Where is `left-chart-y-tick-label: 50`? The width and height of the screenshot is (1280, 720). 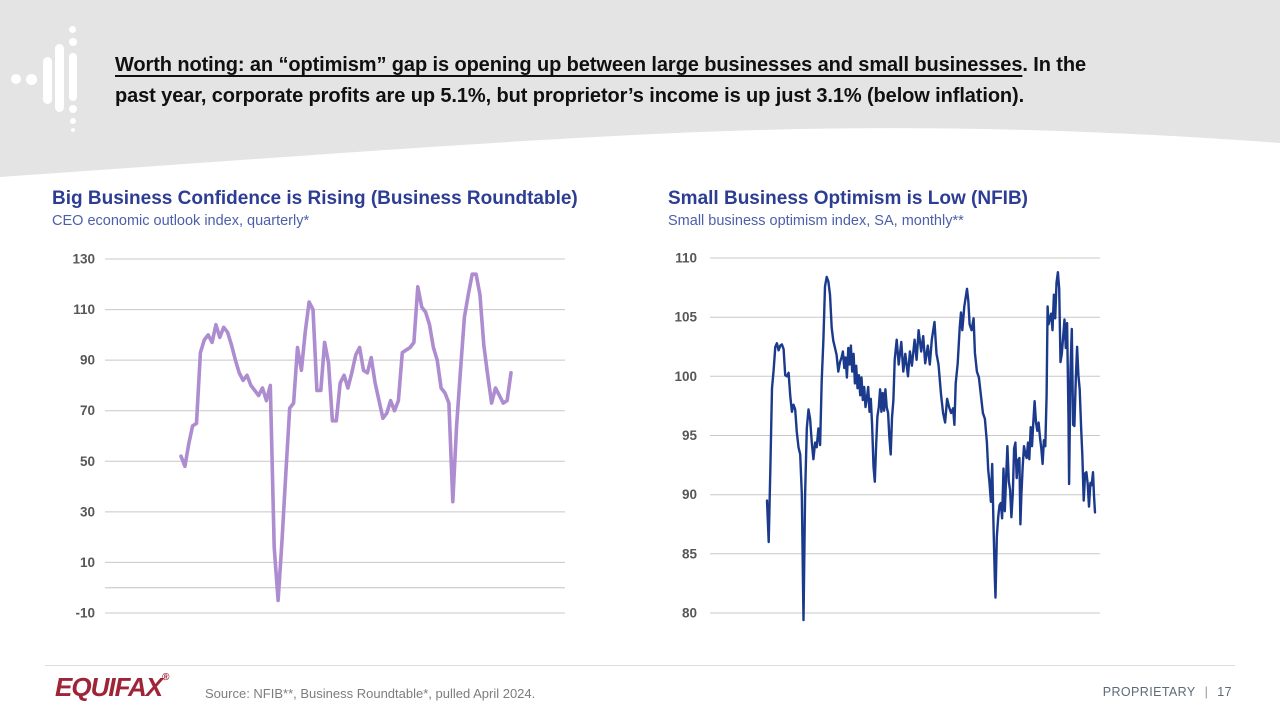 left-chart-y-tick-label: 50 is located at coordinates (87, 461).